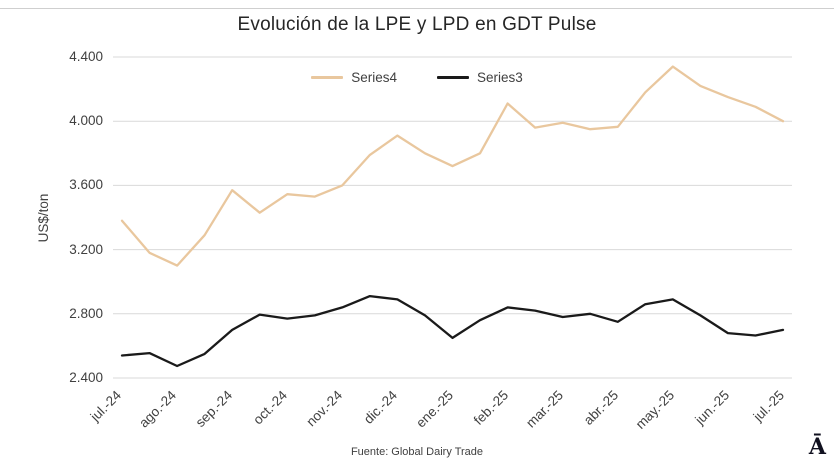 Image resolution: width=834 pixels, height=474 pixels. I want to click on legend-label-series3: Series3, so click(500, 77).